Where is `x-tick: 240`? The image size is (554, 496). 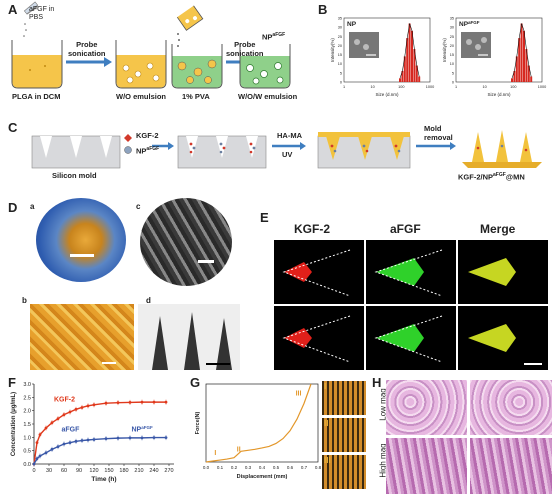
x-tick: 240 is located at coordinates (153, 471).